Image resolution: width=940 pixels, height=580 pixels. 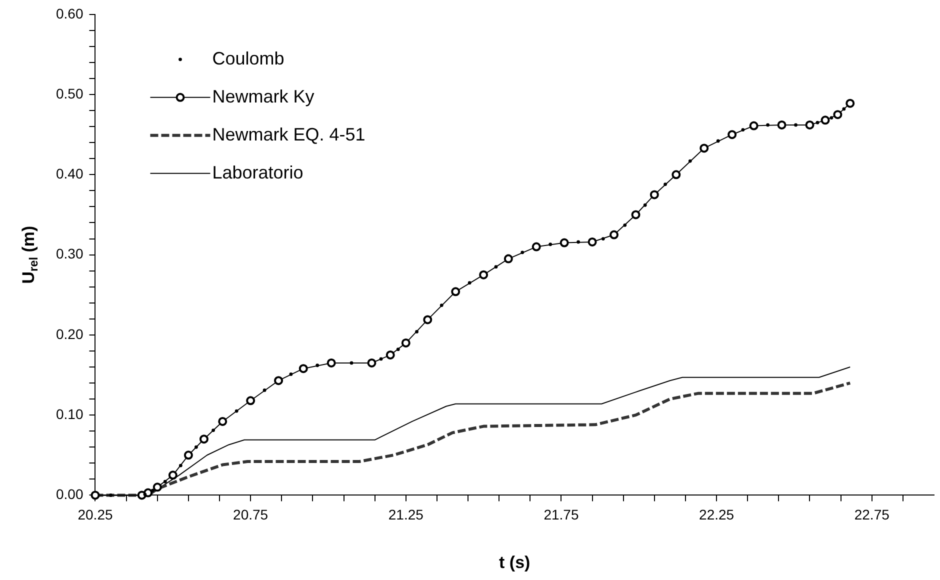 What do you see at coordinates (289, 134) in the screenshot?
I see `legend-label: Newmark EQ. 4-51` at bounding box center [289, 134].